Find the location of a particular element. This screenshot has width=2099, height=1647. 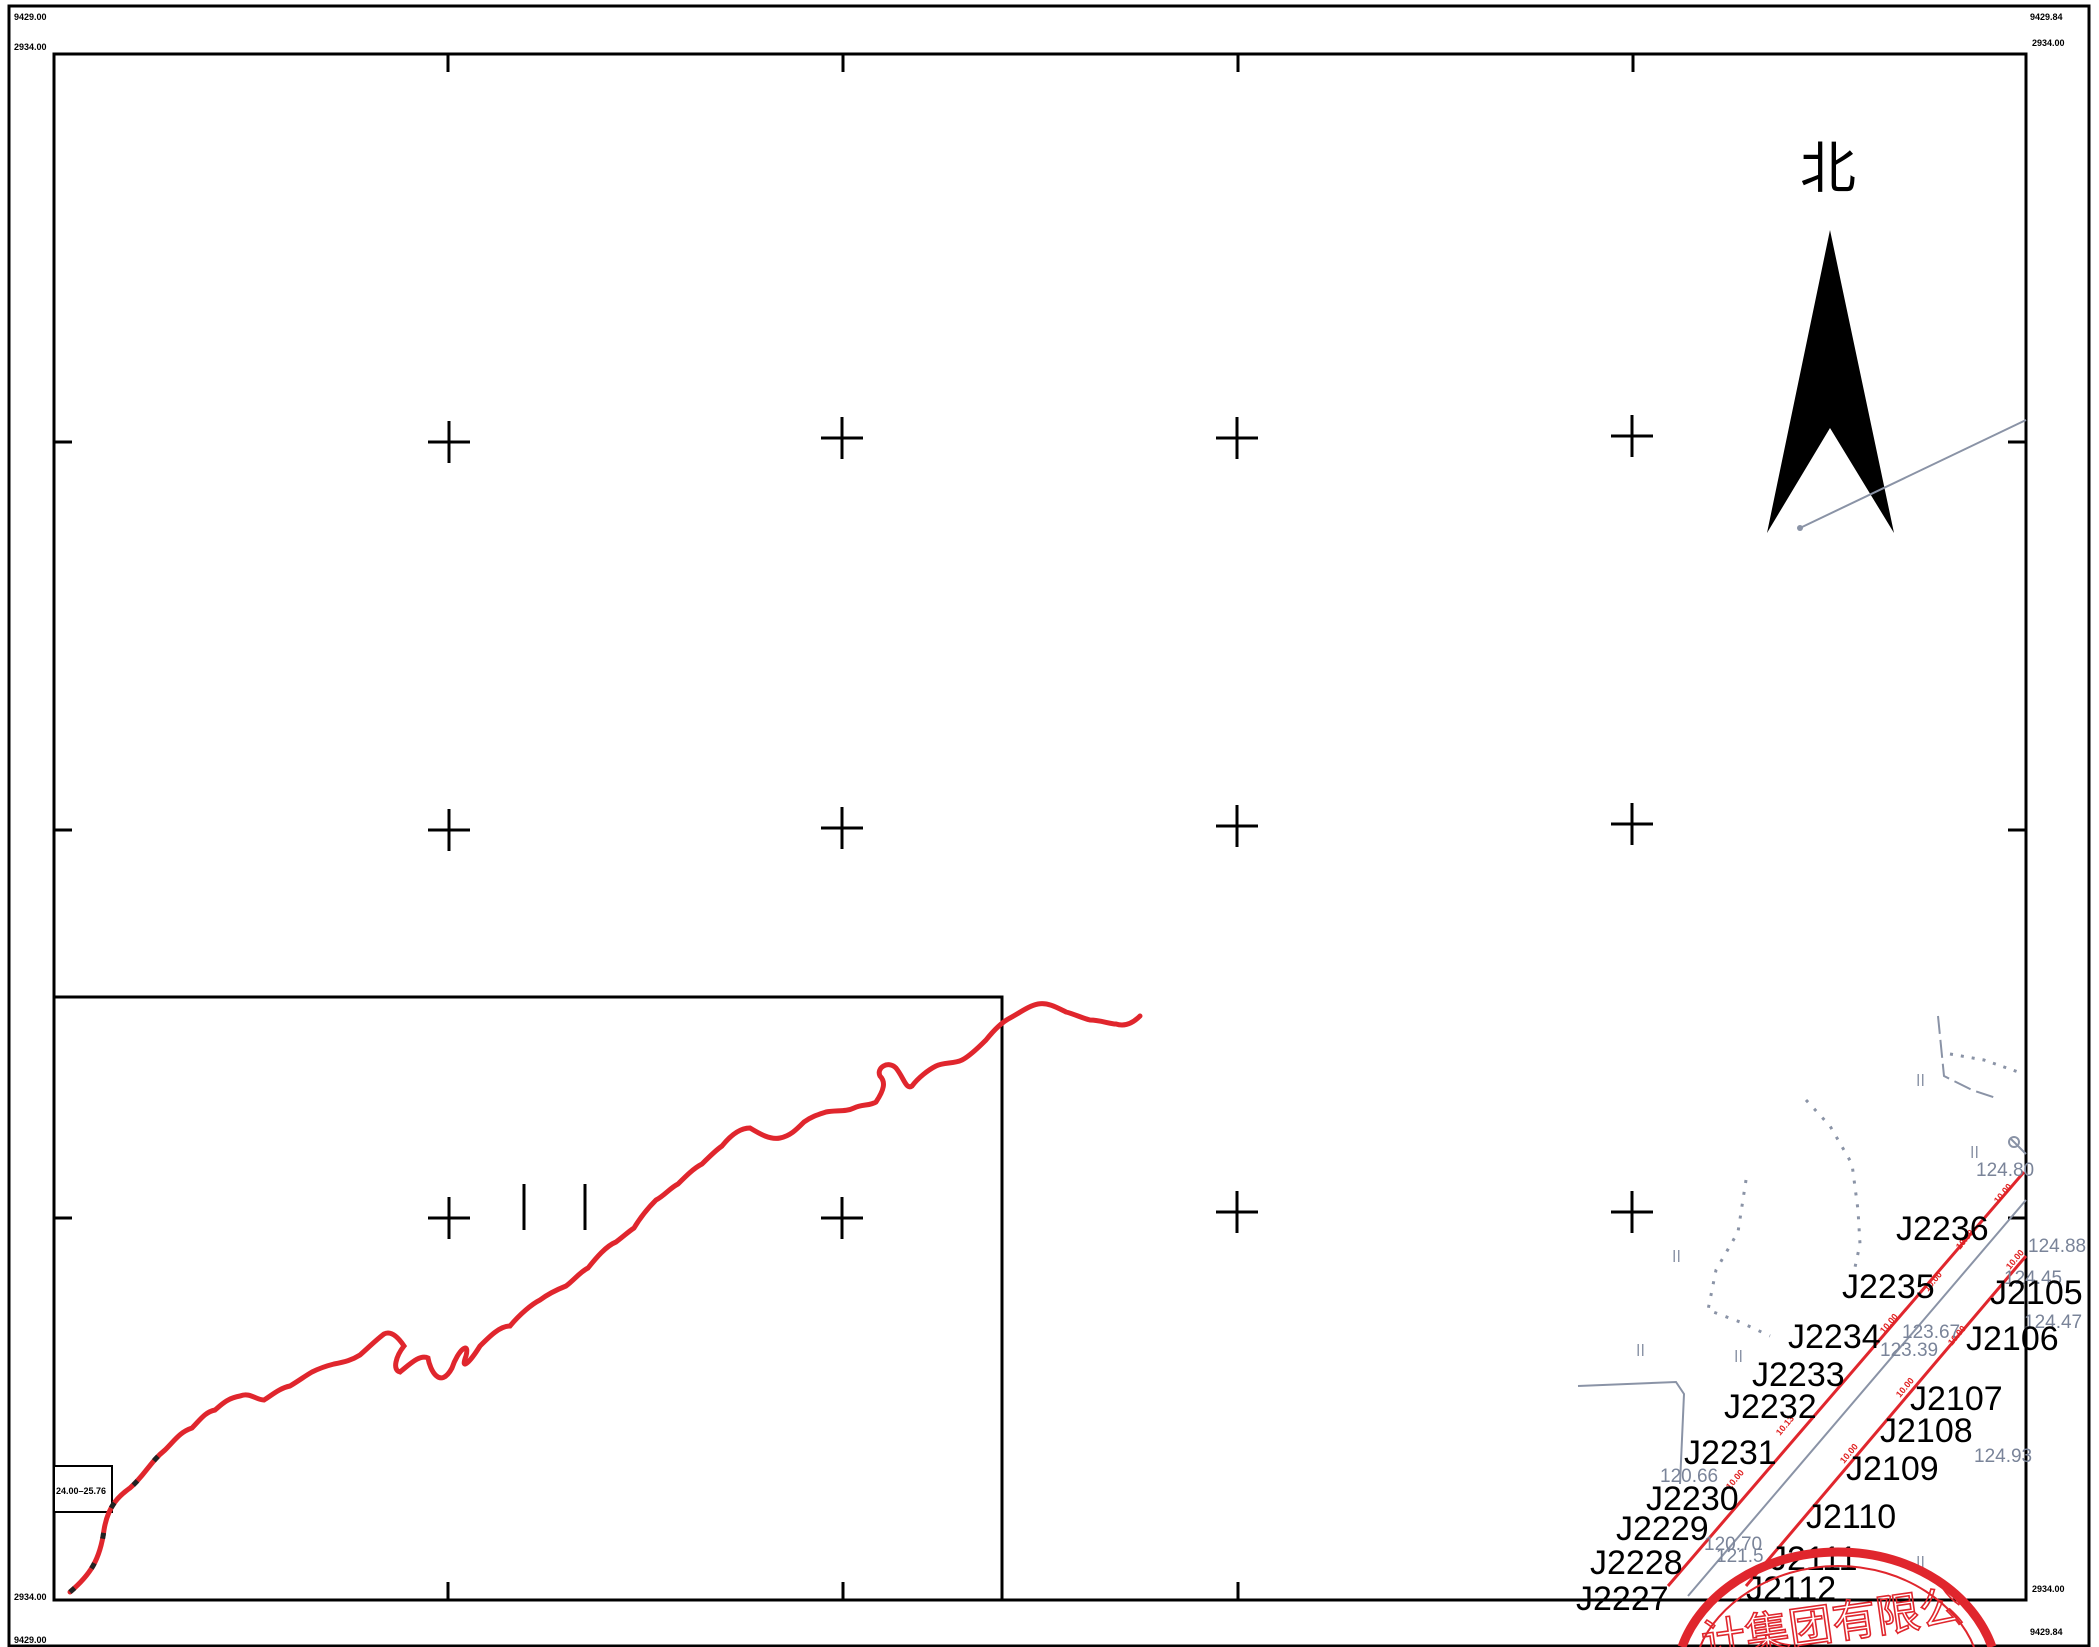

point-label-J2112: J2112 is located at coordinates (1791, 1589).